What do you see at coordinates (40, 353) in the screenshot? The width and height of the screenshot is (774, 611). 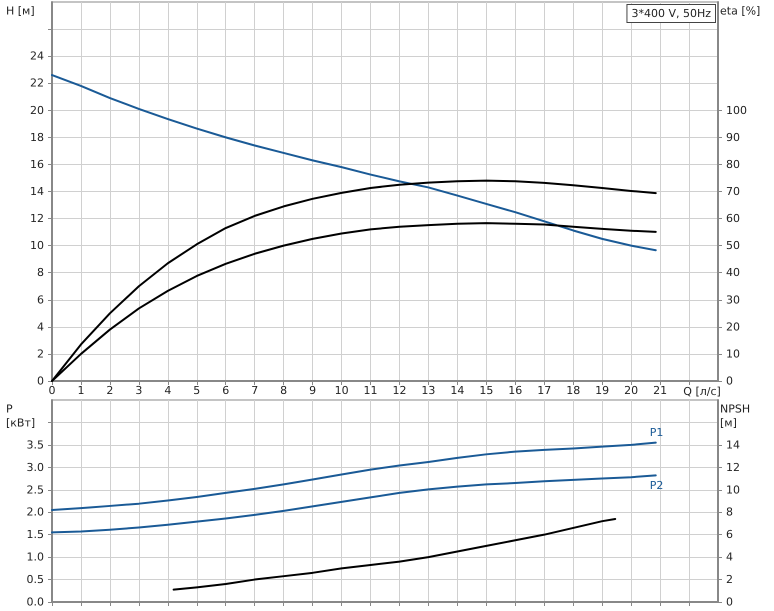 I see `y-tick-label: 2` at bounding box center [40, 353].